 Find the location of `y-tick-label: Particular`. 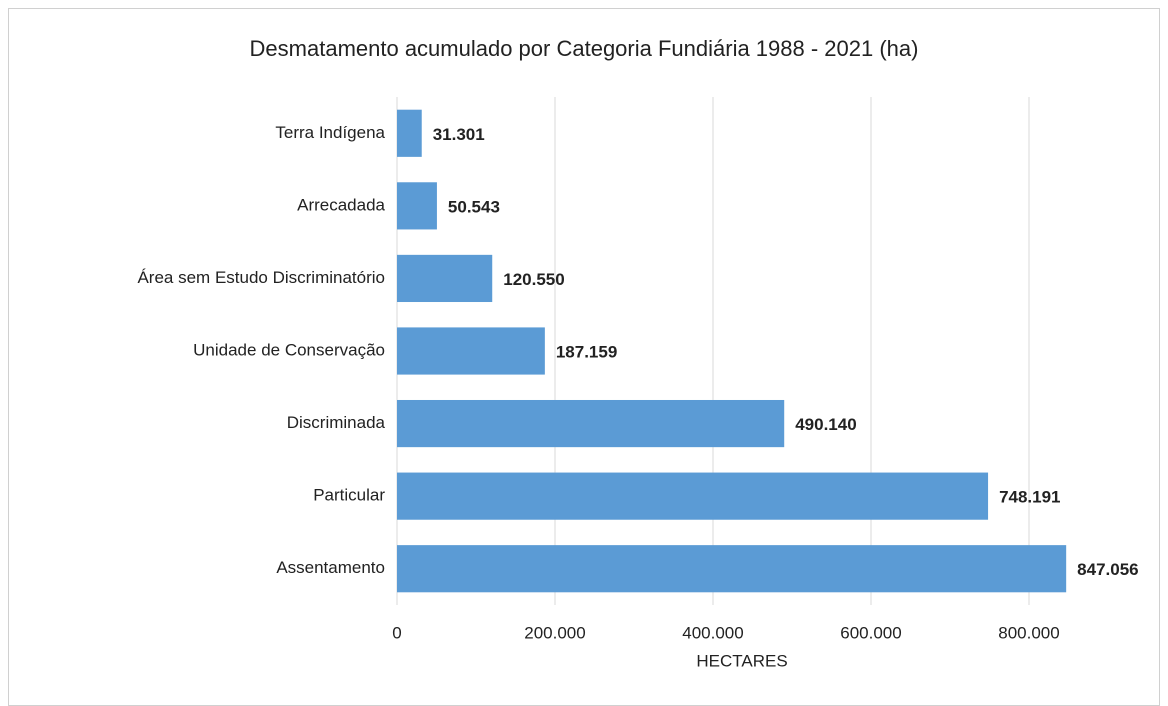

y-tick-label: Particular is located at coordinates (349, 495).